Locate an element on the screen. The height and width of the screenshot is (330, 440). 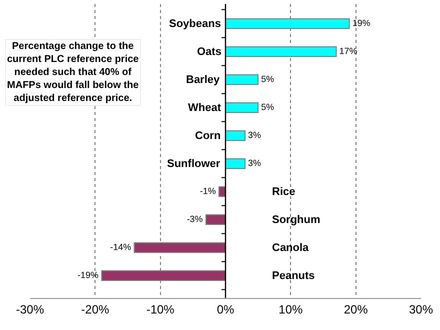
y-tick-label: Barley is located at coordinates (203, 80).